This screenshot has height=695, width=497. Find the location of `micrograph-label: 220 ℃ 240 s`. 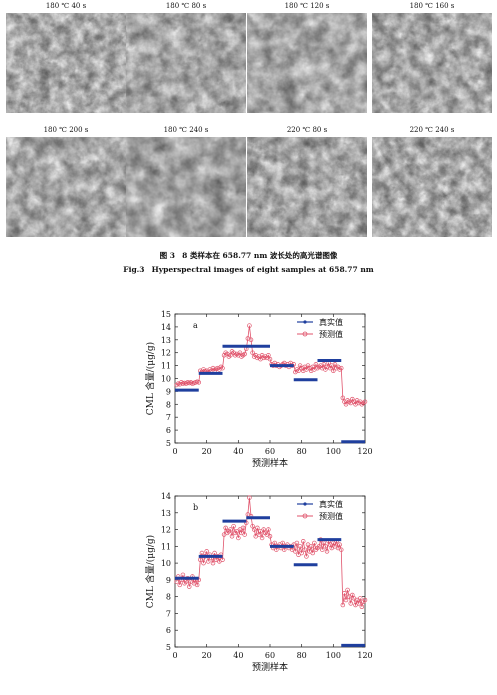

micrograph-label: 220 ℃ 240 s is located at coordinates (432, 130).